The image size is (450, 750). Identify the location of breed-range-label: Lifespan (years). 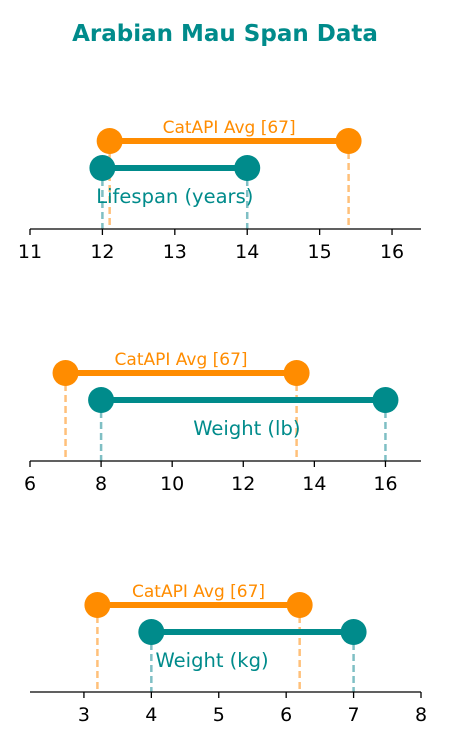
(174, 196).